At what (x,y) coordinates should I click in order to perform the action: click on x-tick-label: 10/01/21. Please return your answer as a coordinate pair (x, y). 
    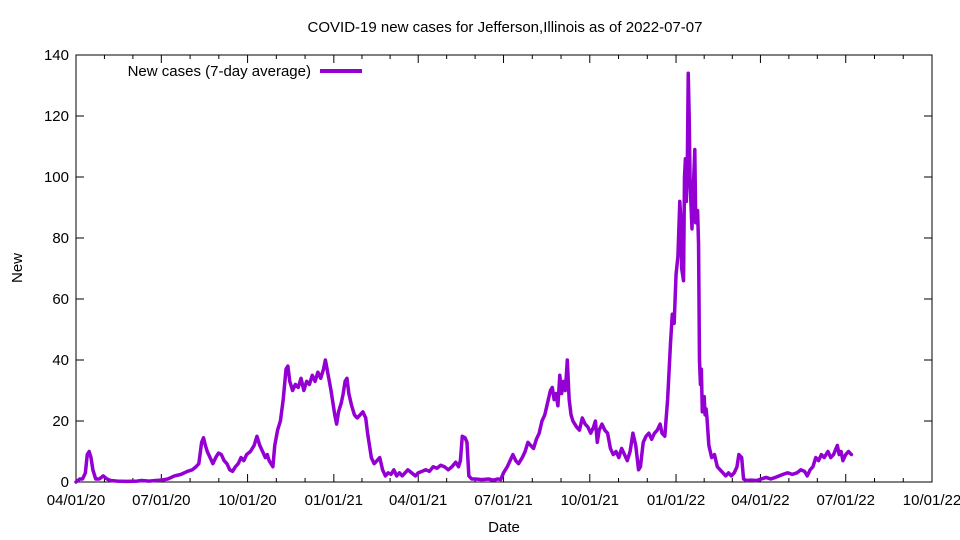
    Looking at the image, I should click on (590, 500).